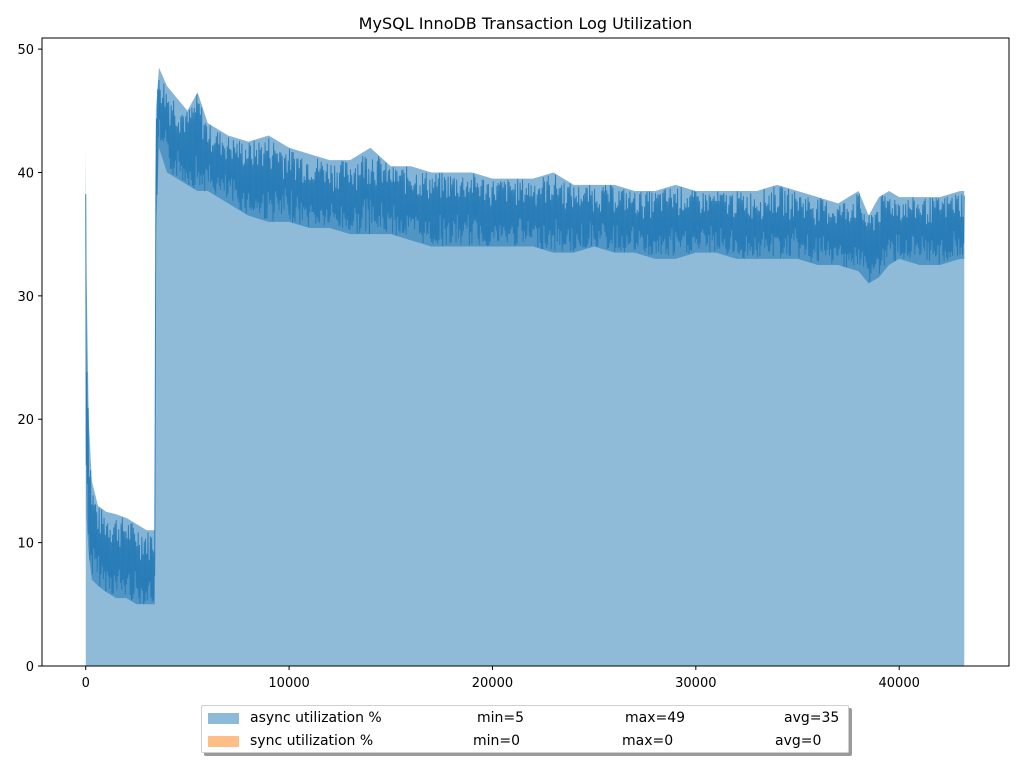  What do you see at coordinates (29, 359) in the screenshot?
I see `y-axis: 0 10 20 30 40 50` at bounding box center [29, 359].